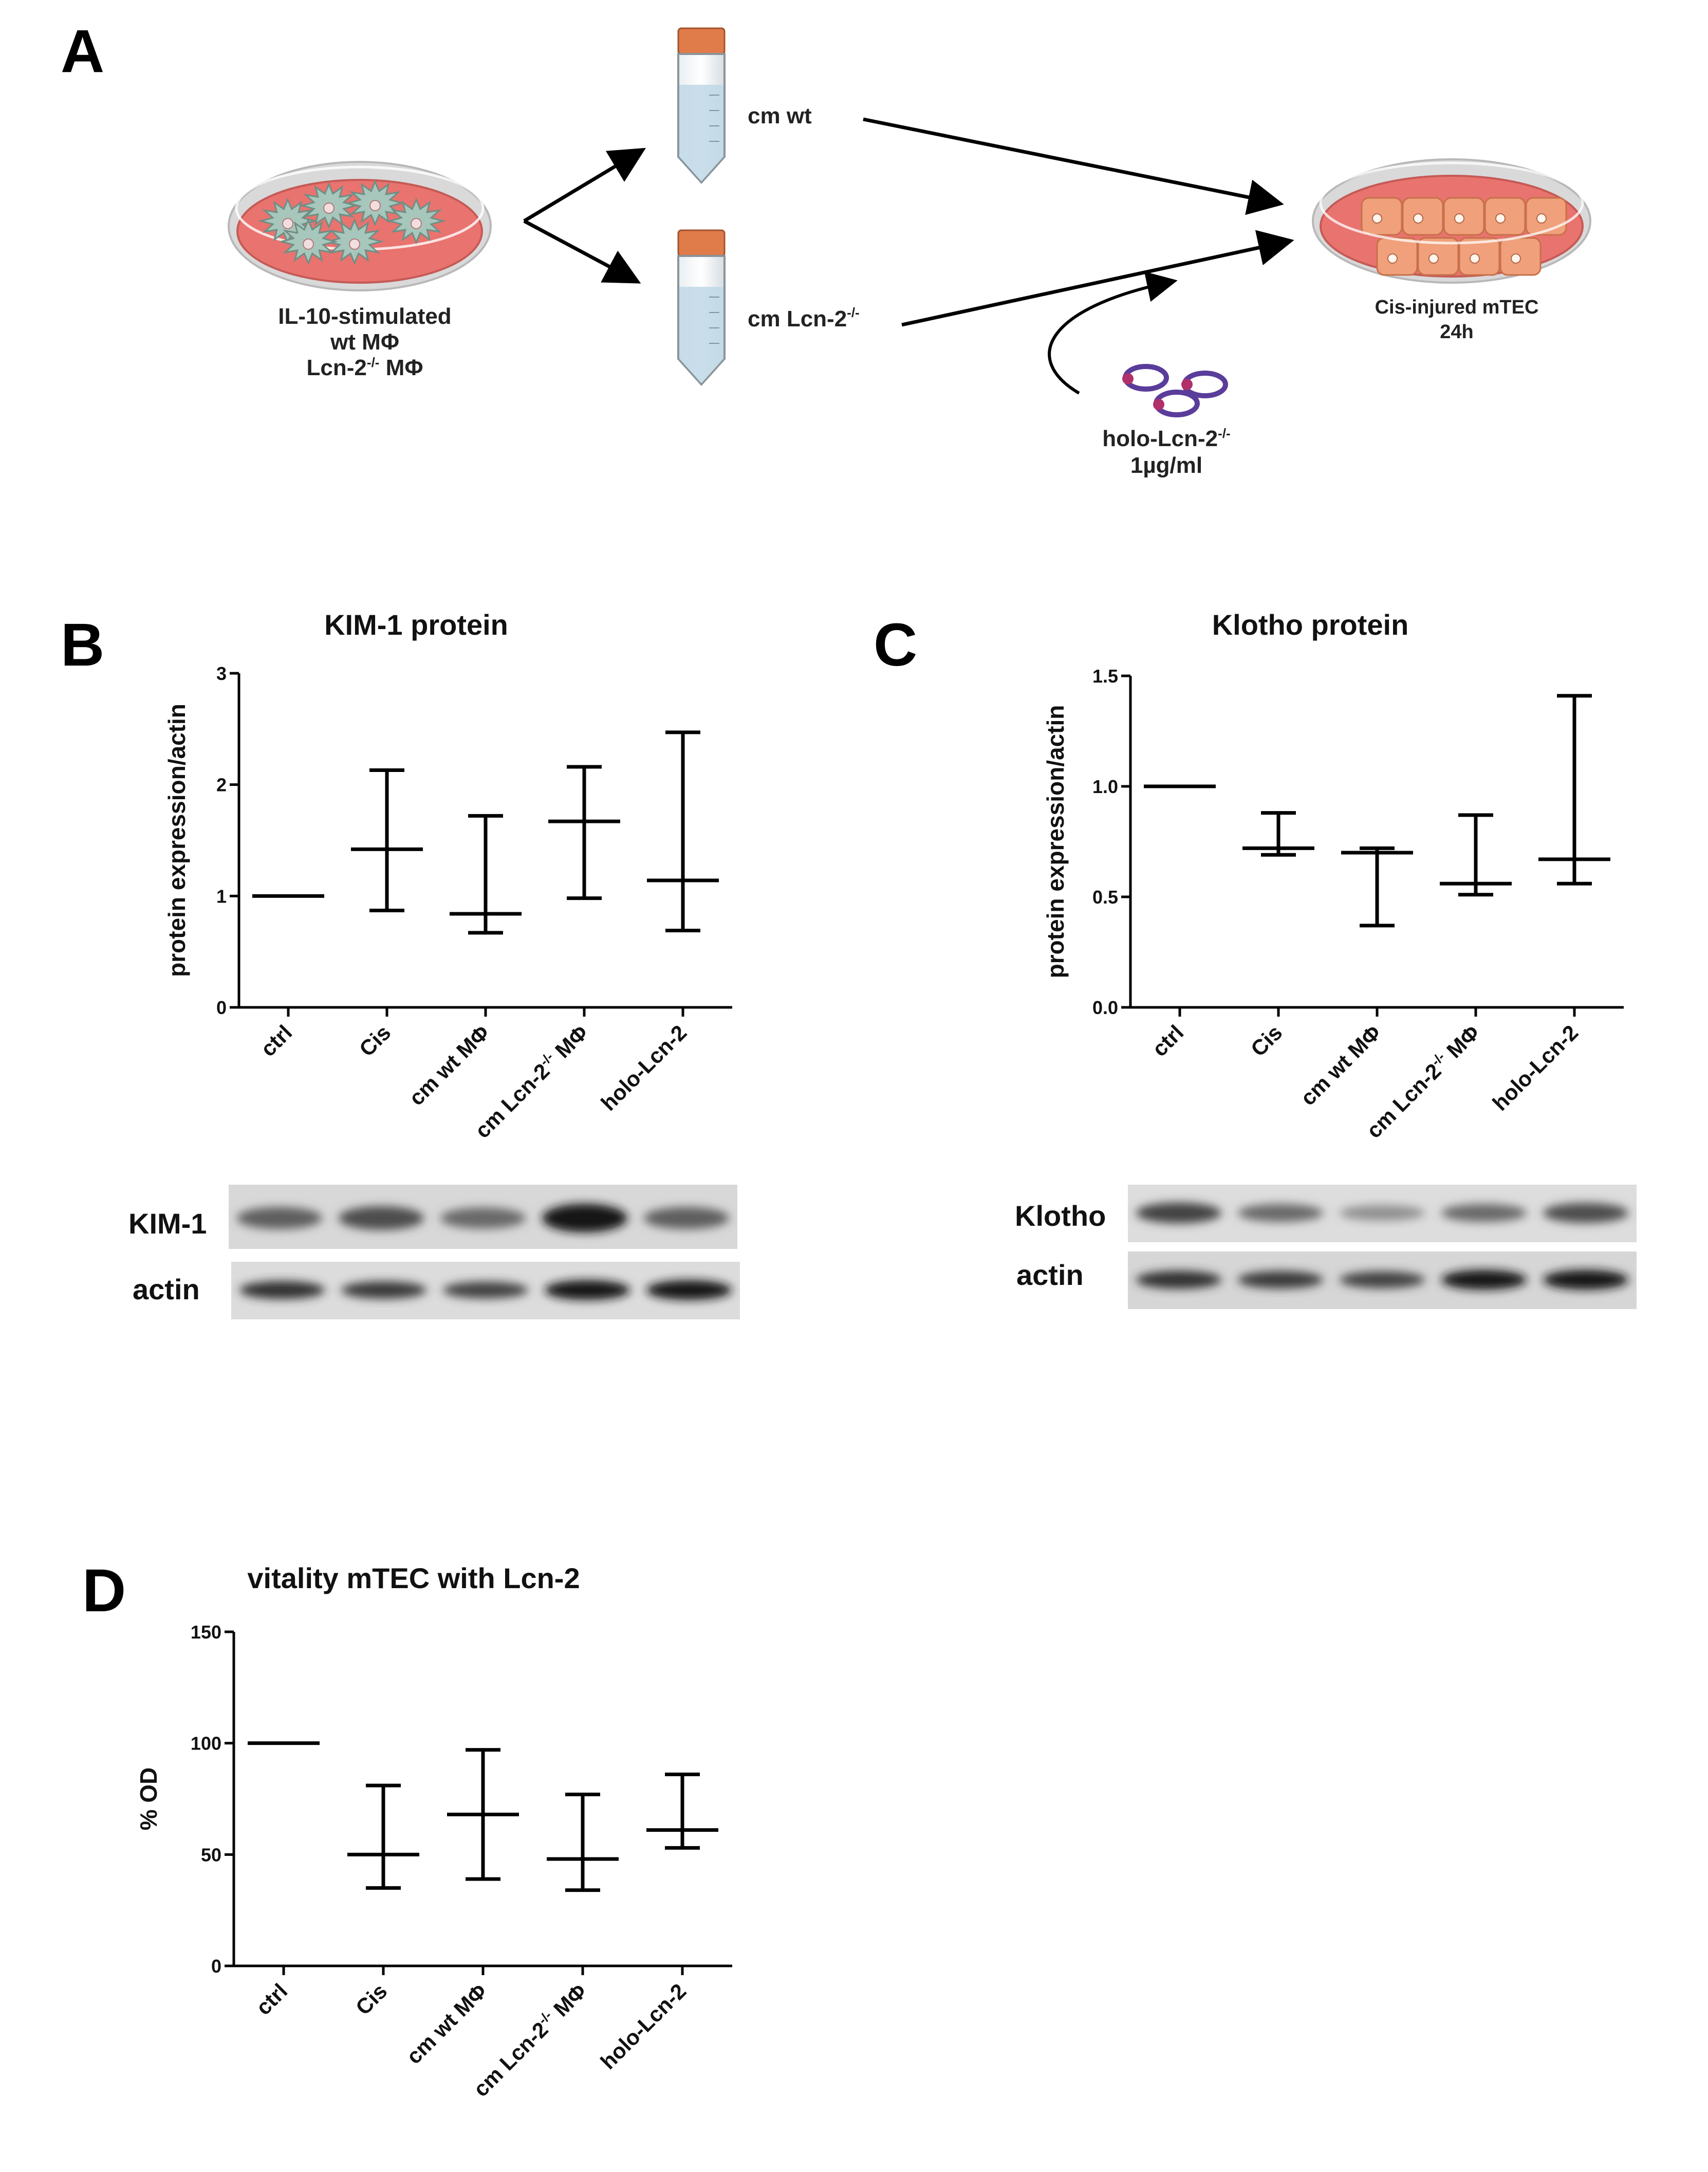 Image resolution: width=1708 pixels, height=2172 pixels. What do you see at coordinates (1464, 236) in the screenshot?
I see `mtec-cells` at bounding box center [1464, 236].